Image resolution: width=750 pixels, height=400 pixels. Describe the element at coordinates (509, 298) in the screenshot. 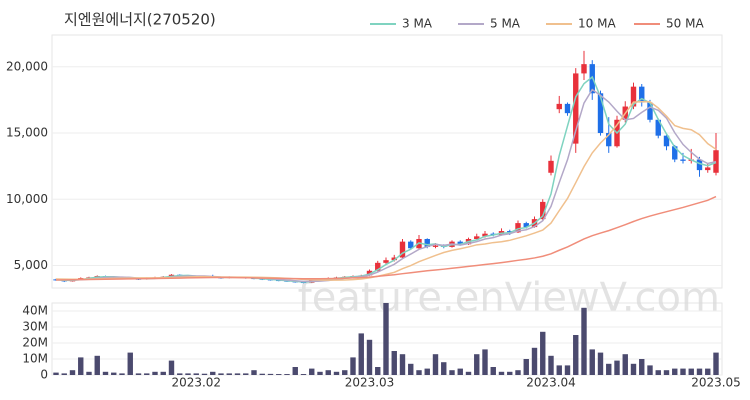

I see `watermark: feature.enViewV.com` at that location.